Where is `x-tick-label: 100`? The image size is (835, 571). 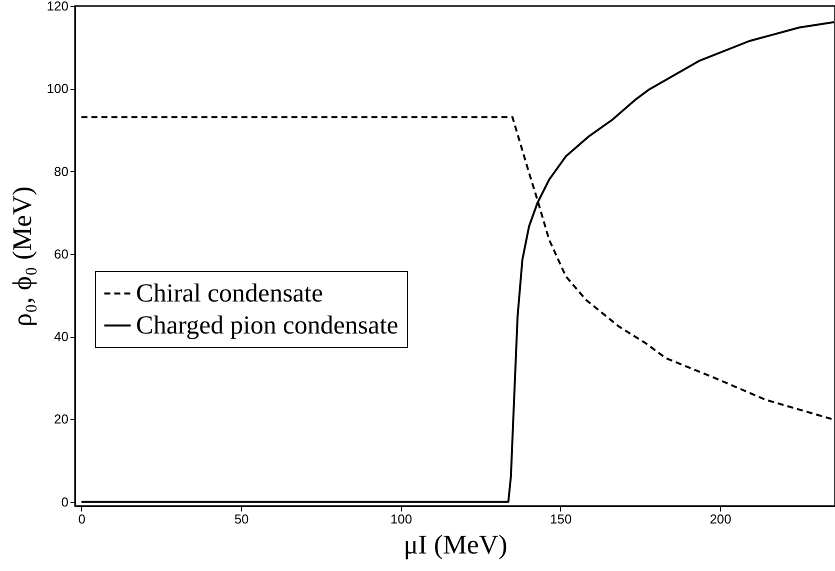
x-tick-label: 100 is located at coordinates (401, 519).